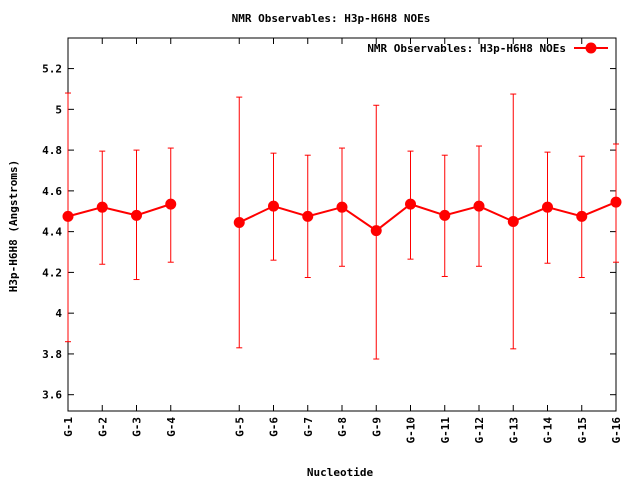 The width and height of the screenshot is (640, 480). Describe the element at coordinates (411, 430) in the screenshot. I see `x-tick-label: G-10` at that location.